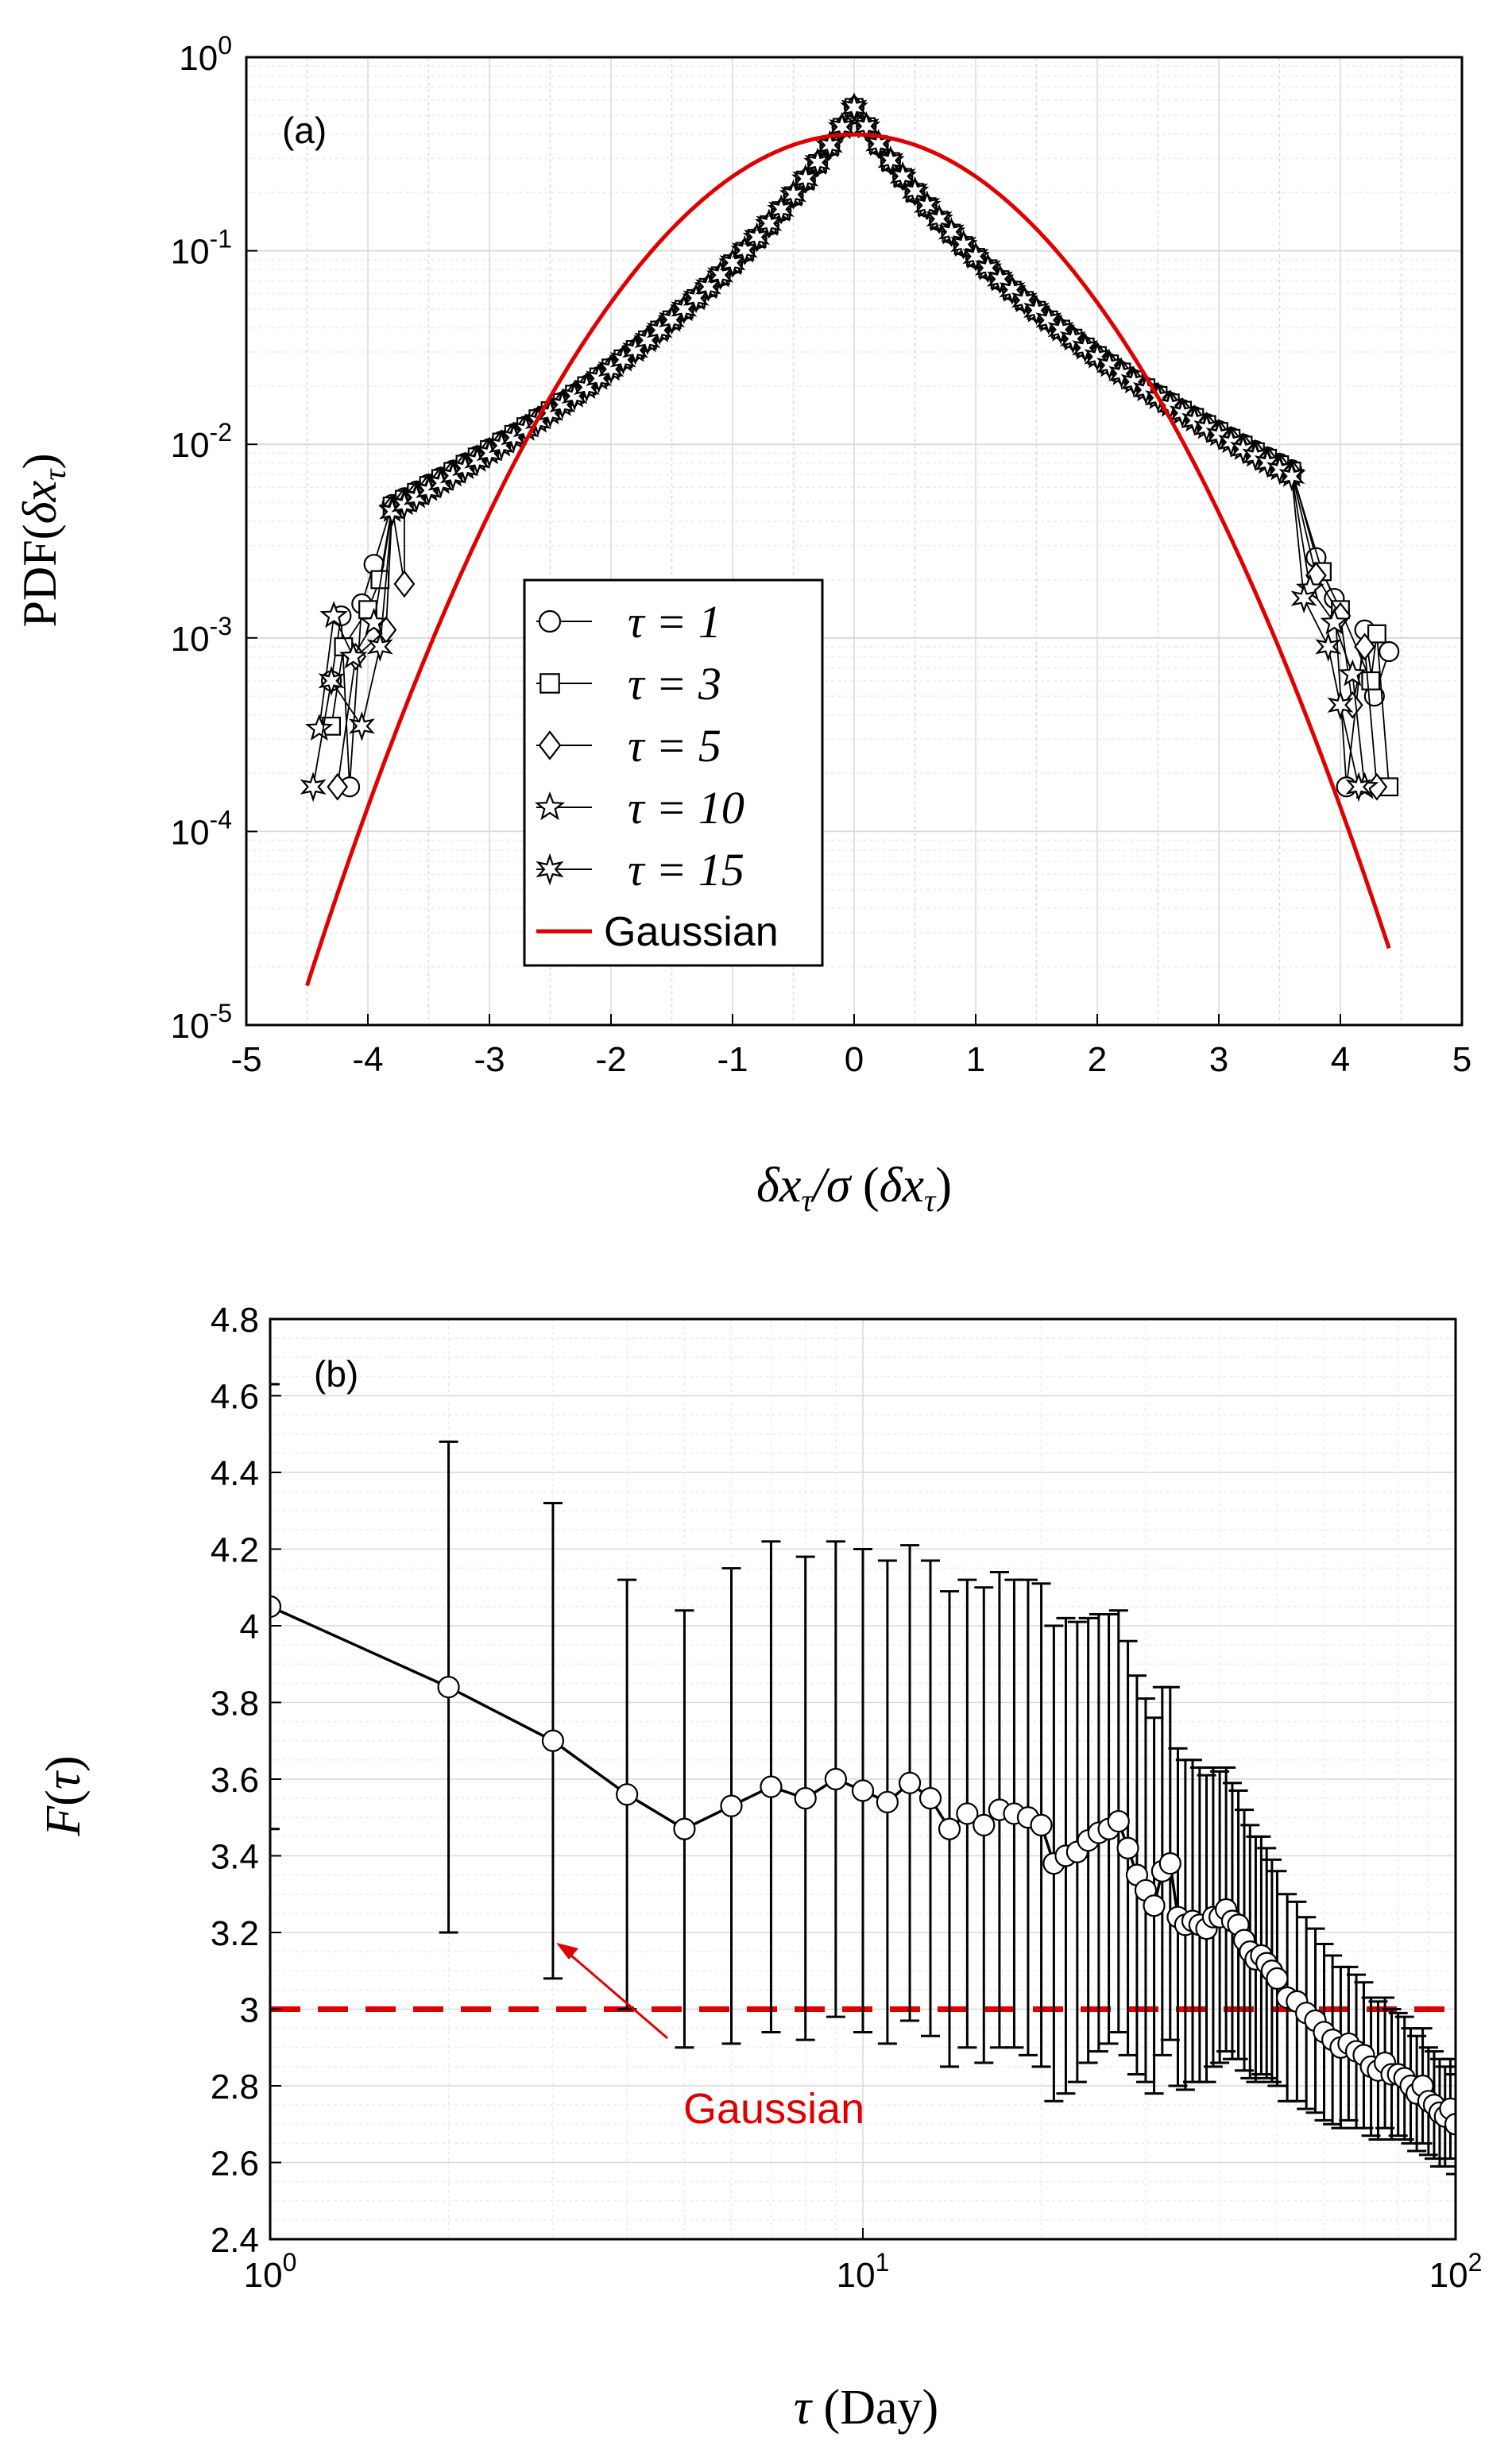  What do you see at coordinates (710, 2038) in the screenshot?
I see `gaussian-annotation: Gaussian` at bounding box center [710, 2038].